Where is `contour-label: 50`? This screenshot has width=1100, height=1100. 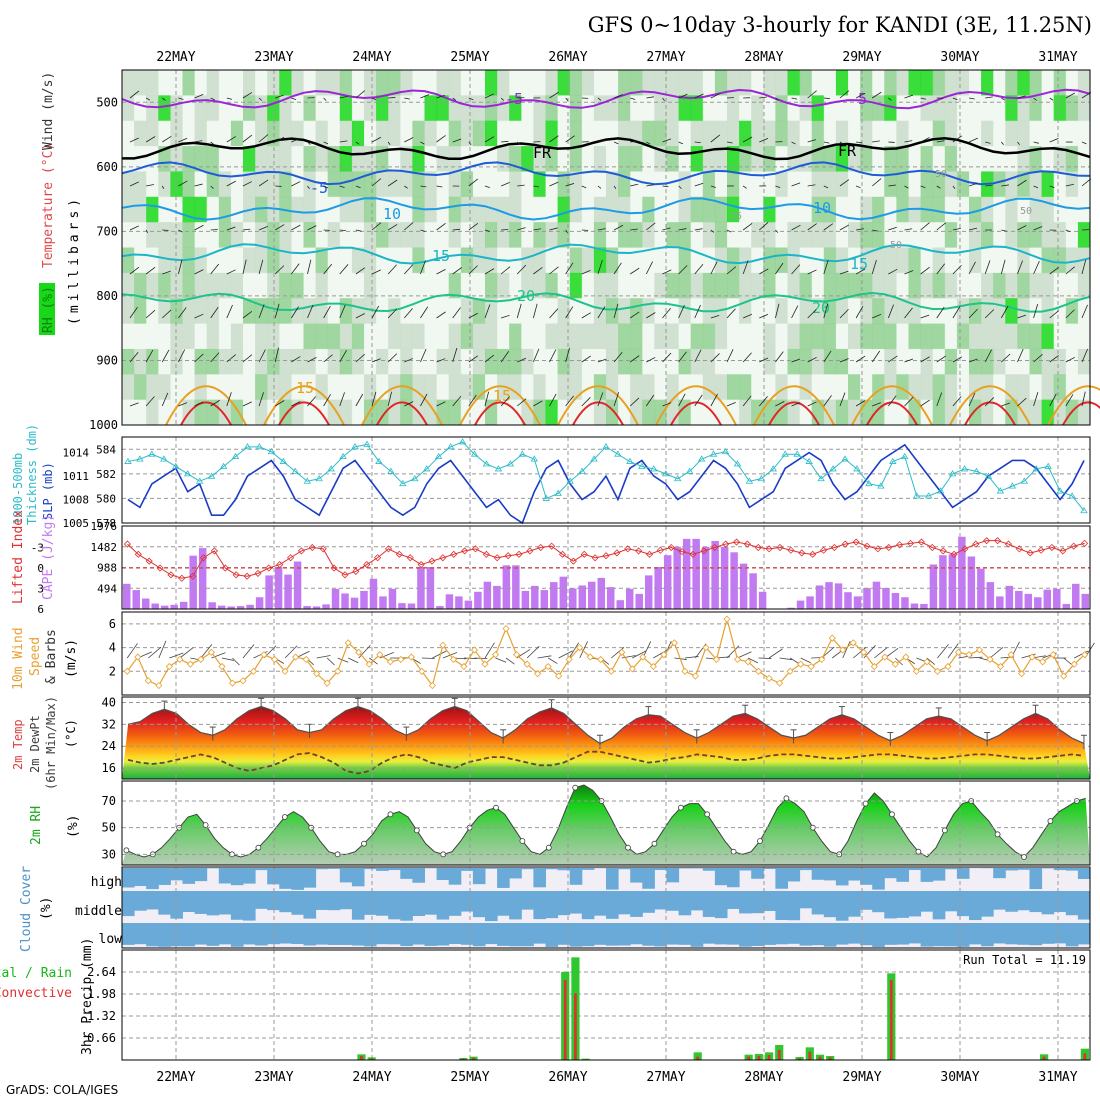
contour-label: 50 is located at coordinates (941, 174).